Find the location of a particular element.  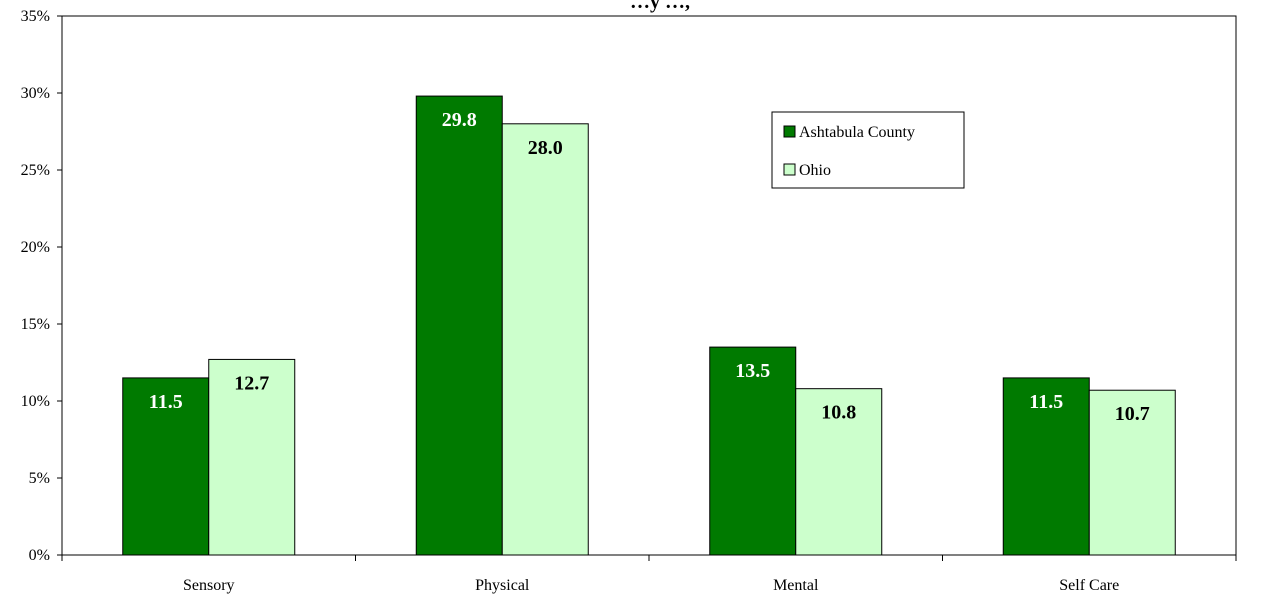

data-label: 10.8 is located at coordinates (838, 413).